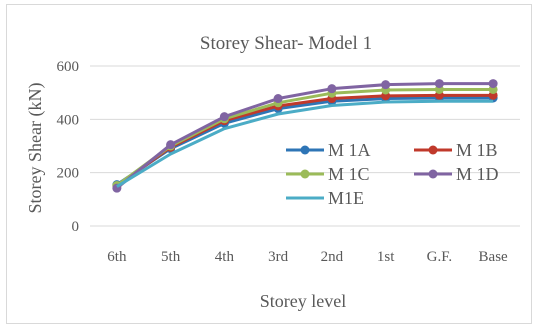 The width and height of the screenshot is (539, 329). What do you see at coordinates (171, 257) in the screenshot?
I see `x-tick-label: 5th` at bounding box center [171, 257].